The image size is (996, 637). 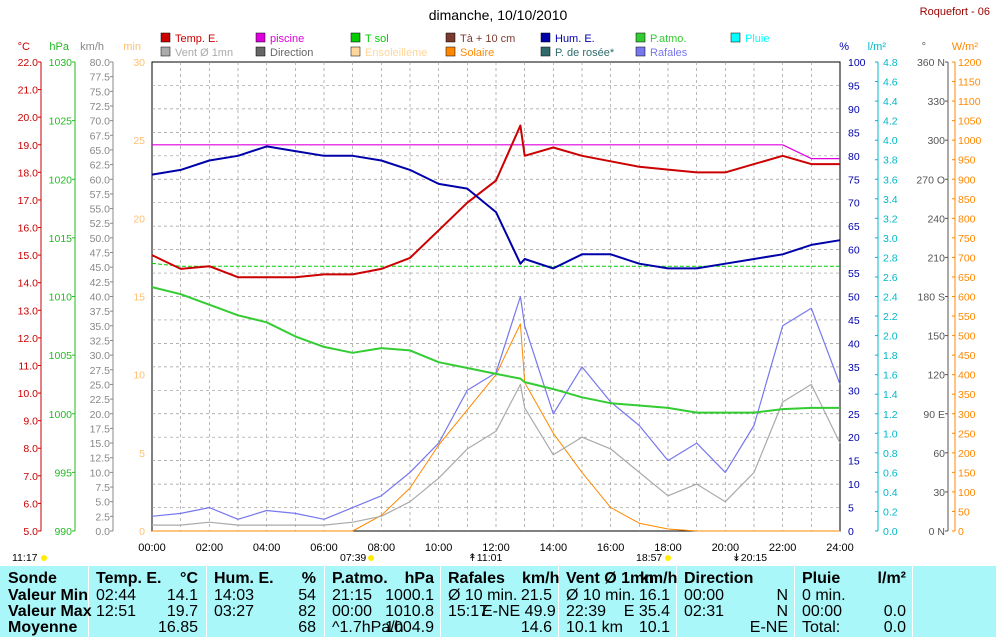 I want to click on legend-label: Rafales, so click(x=669, y=53).